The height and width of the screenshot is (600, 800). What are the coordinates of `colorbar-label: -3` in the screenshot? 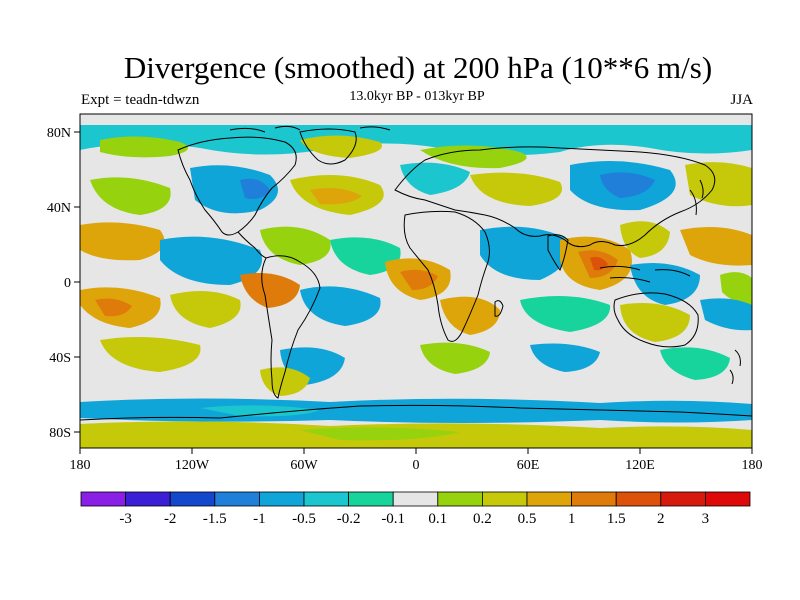 It's located at (125, 519).